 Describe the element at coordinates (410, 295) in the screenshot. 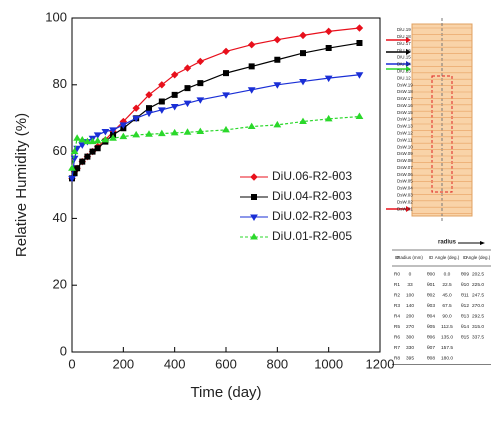

I see `table-cell: 100` at that location.